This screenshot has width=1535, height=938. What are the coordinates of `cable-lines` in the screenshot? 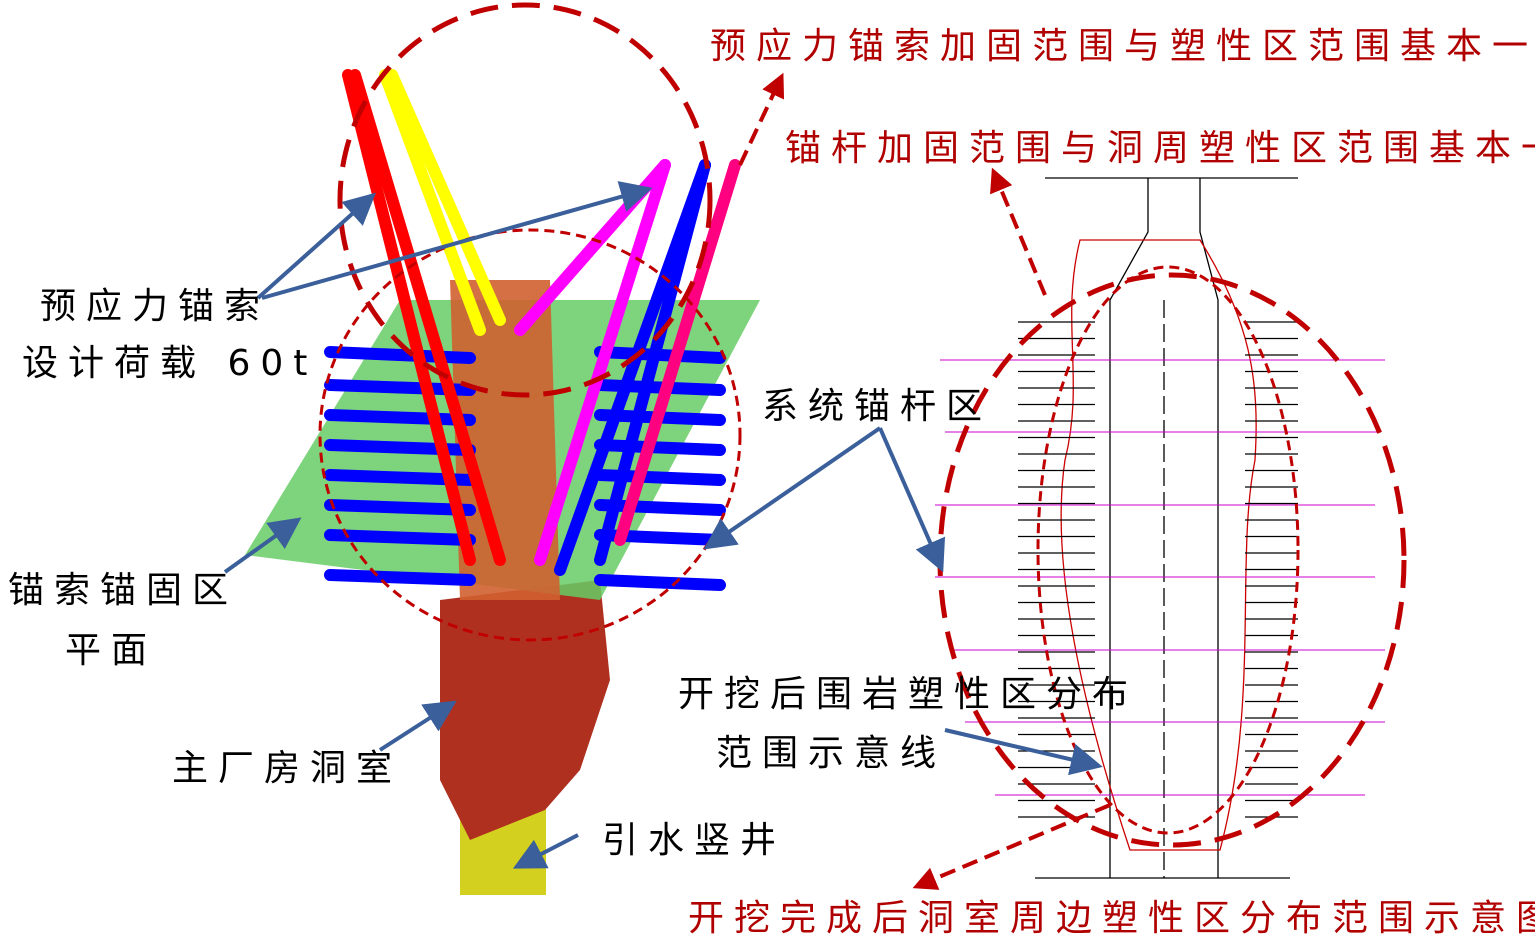 It's located at (1160, 577).